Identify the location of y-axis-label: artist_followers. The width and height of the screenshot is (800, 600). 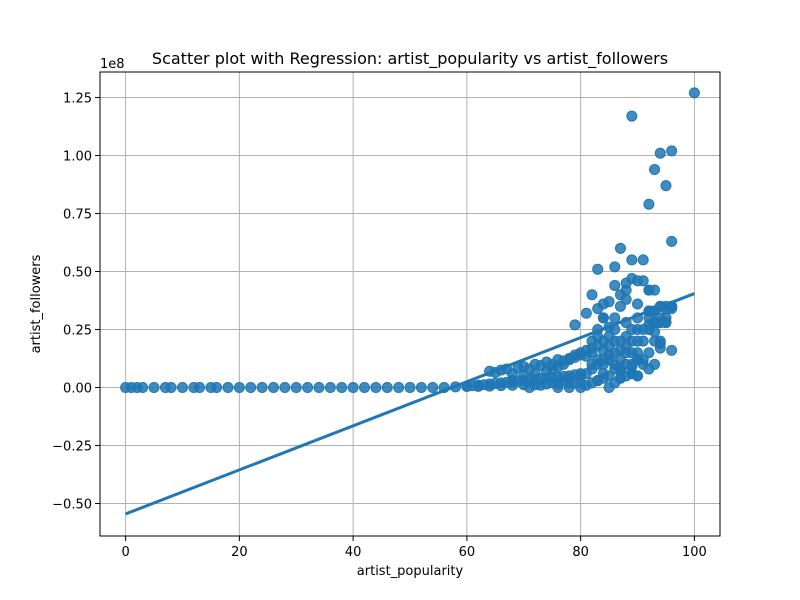
(36, 303).